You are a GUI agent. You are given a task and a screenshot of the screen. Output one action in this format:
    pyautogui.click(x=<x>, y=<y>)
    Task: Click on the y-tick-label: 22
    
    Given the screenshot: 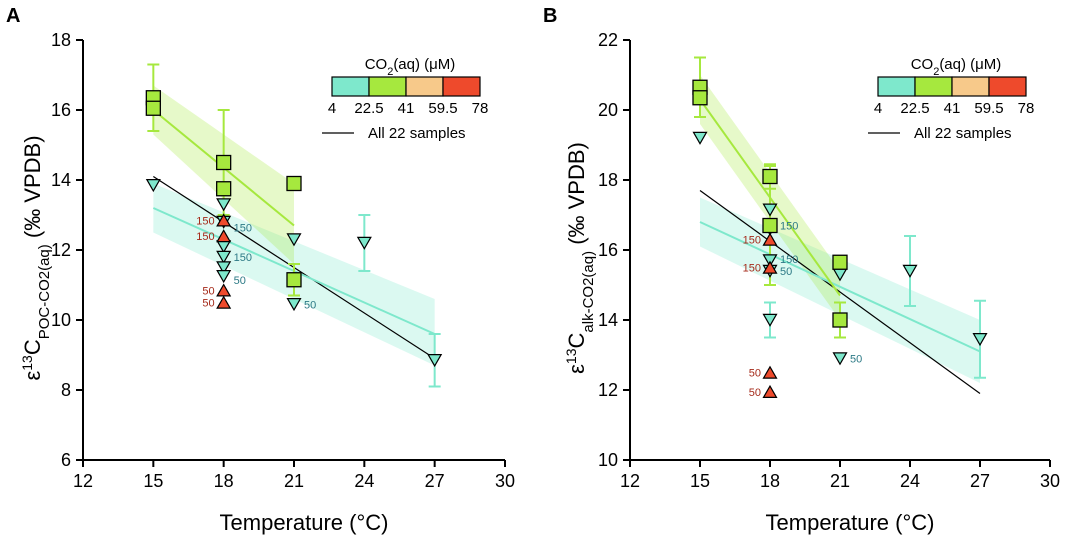 What is the action you would take?
    pyautogui.click(x=608, y=40)
    